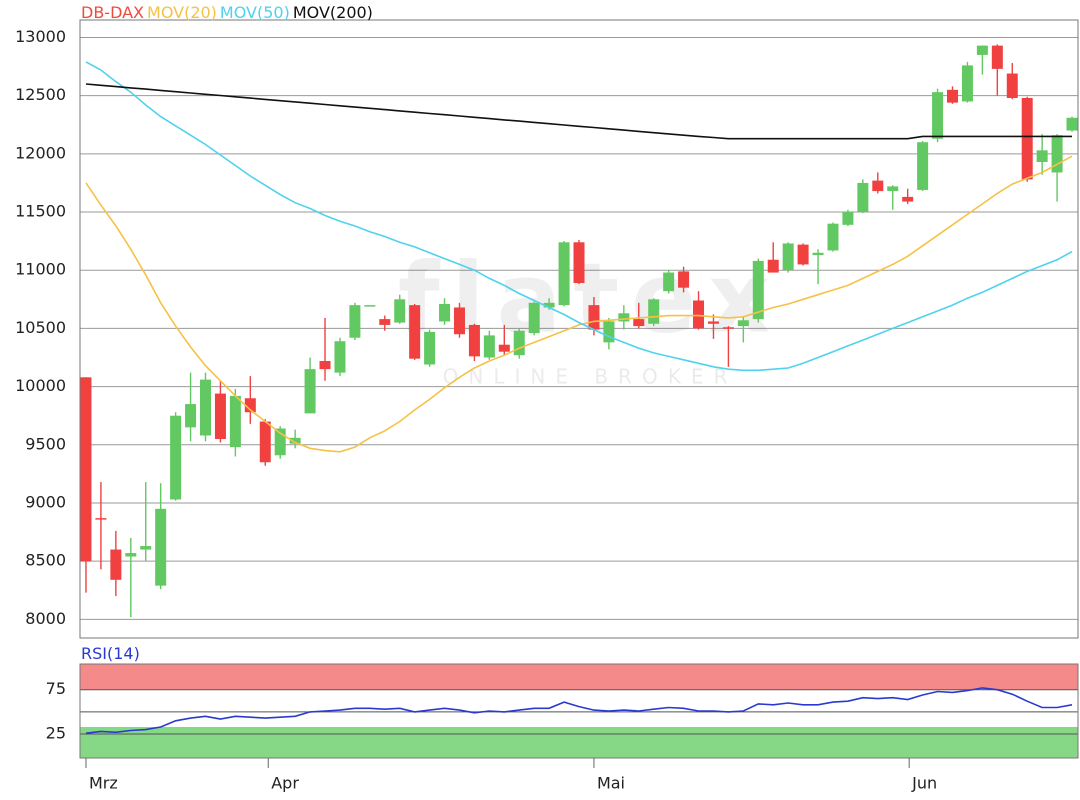 The image size is (1080, 800). Describe the element at coordinates (45, 618) in the screenshot. I see `y-tick-label: 8000` at that location.